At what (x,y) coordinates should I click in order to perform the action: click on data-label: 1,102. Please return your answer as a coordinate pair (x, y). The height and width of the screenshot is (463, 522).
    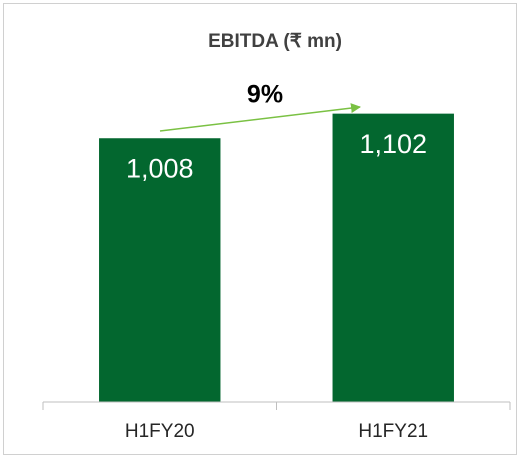
    Looking at the image, I should click on (393, 144).